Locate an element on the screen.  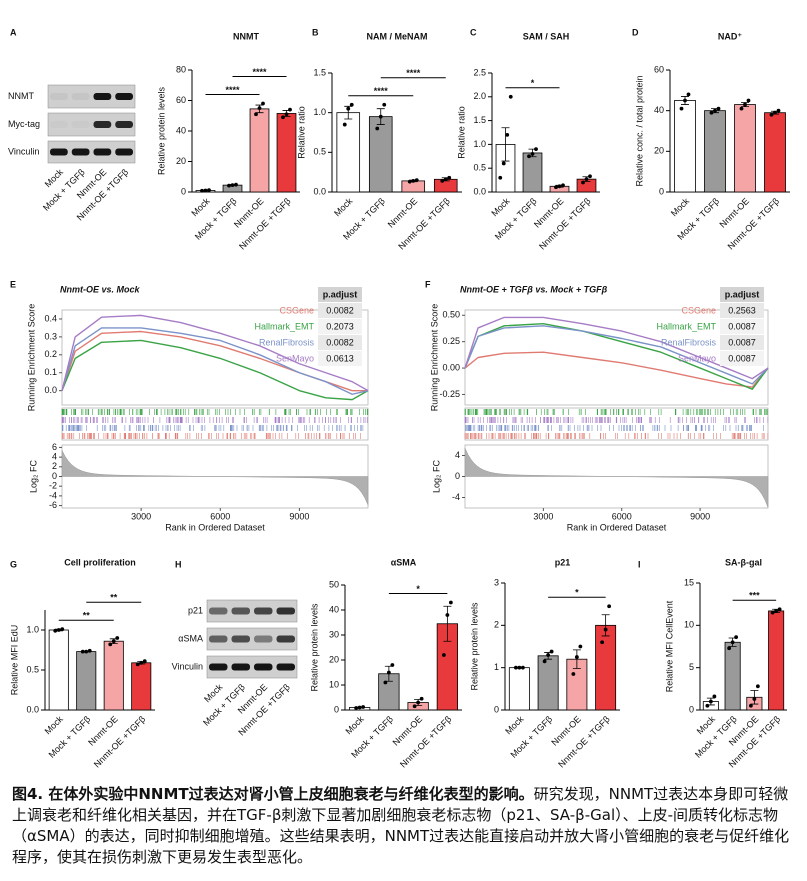
y-tick-label: 0.4 is located at coordinates (50, 318).